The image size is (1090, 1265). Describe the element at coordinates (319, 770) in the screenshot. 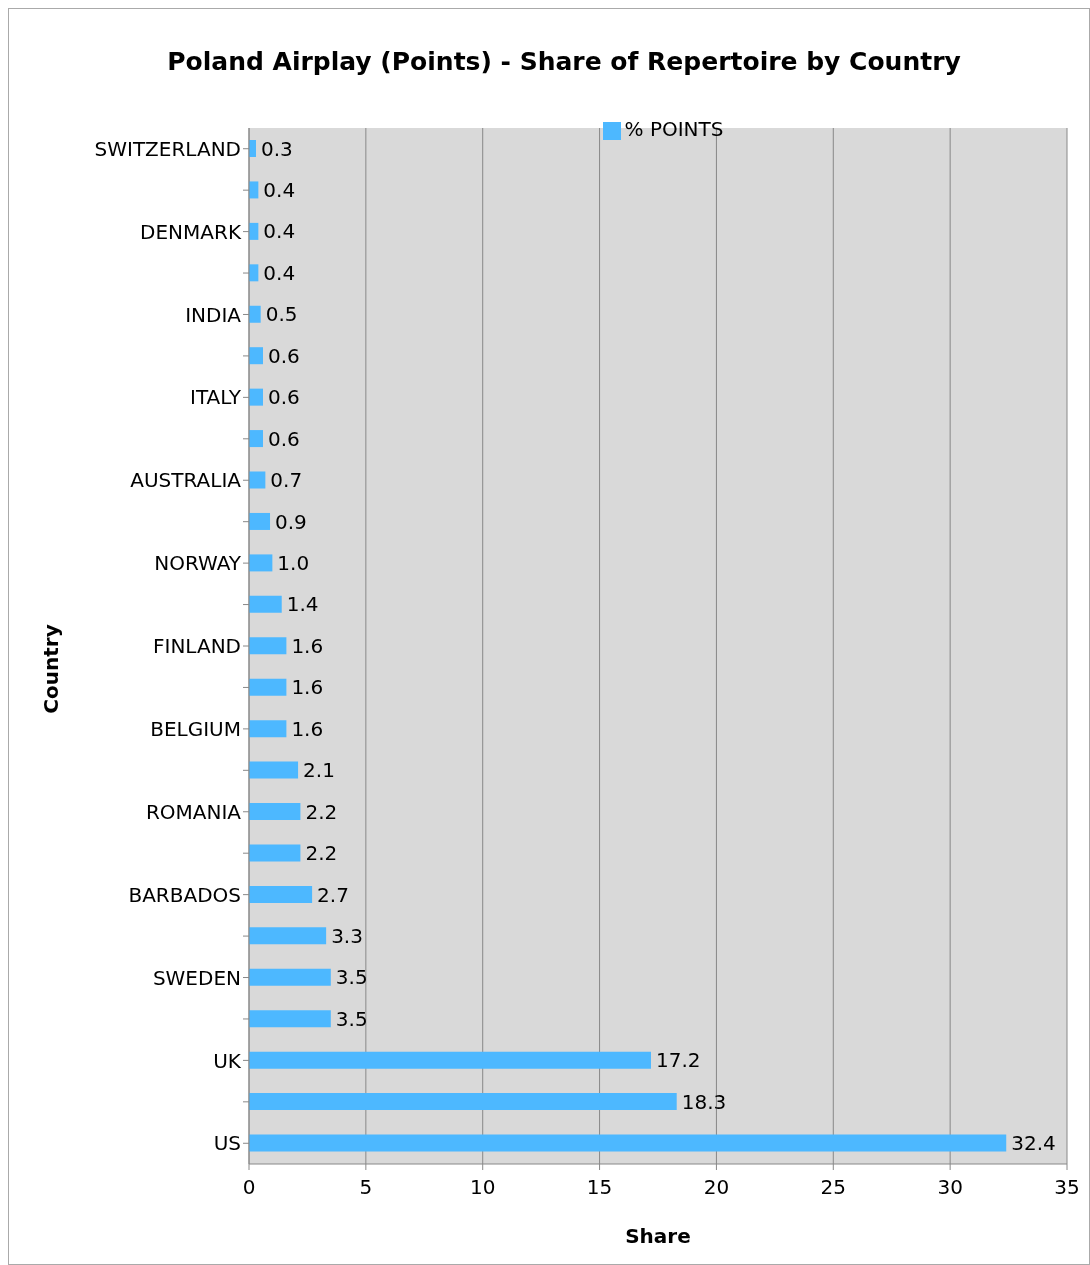

I see `data-label: 2.1` at that location.